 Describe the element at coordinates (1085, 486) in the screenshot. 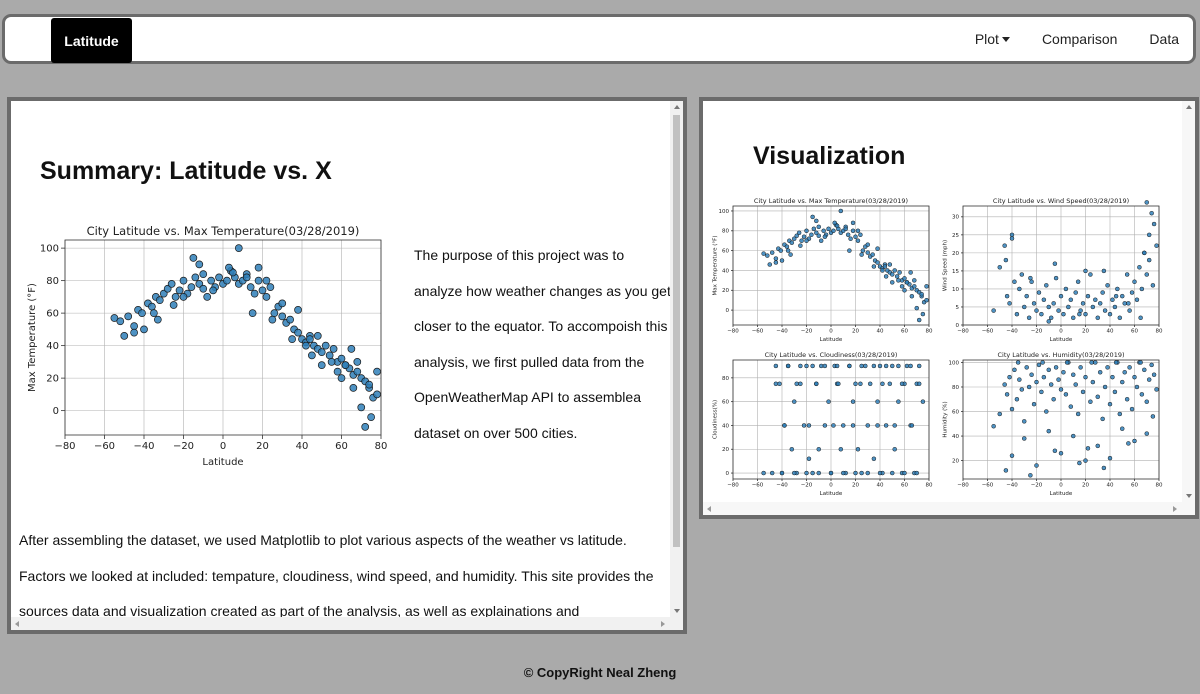

I see `chart4-x-tick-label: 20` at that location.